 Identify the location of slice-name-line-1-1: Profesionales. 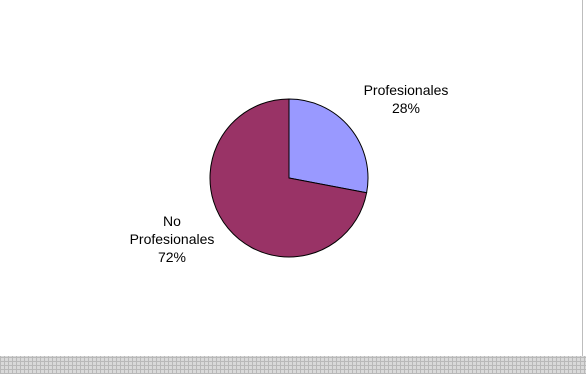
(172, 239).